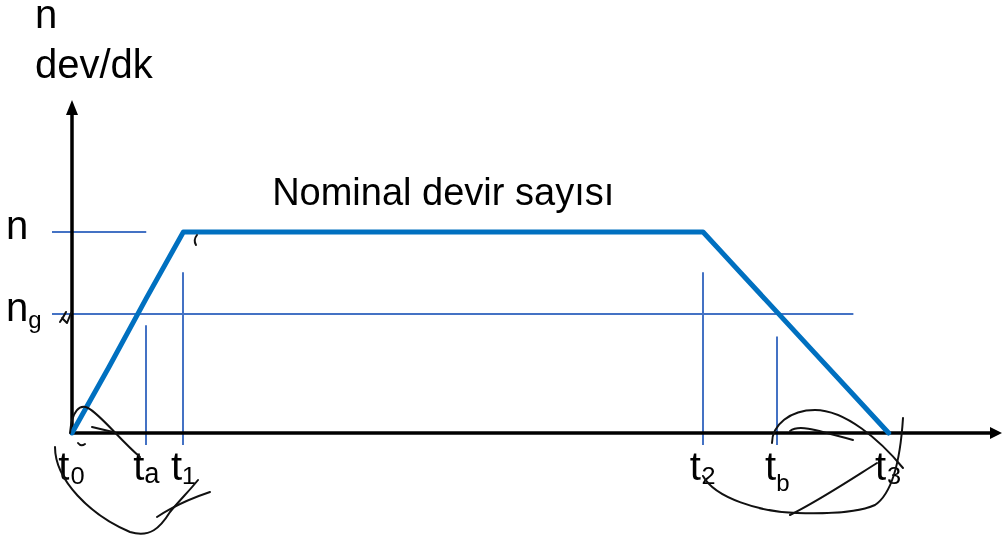 This screenshot has height=541, width=1002. I want to click on x-tick-label: t₁, so click(183, 466).